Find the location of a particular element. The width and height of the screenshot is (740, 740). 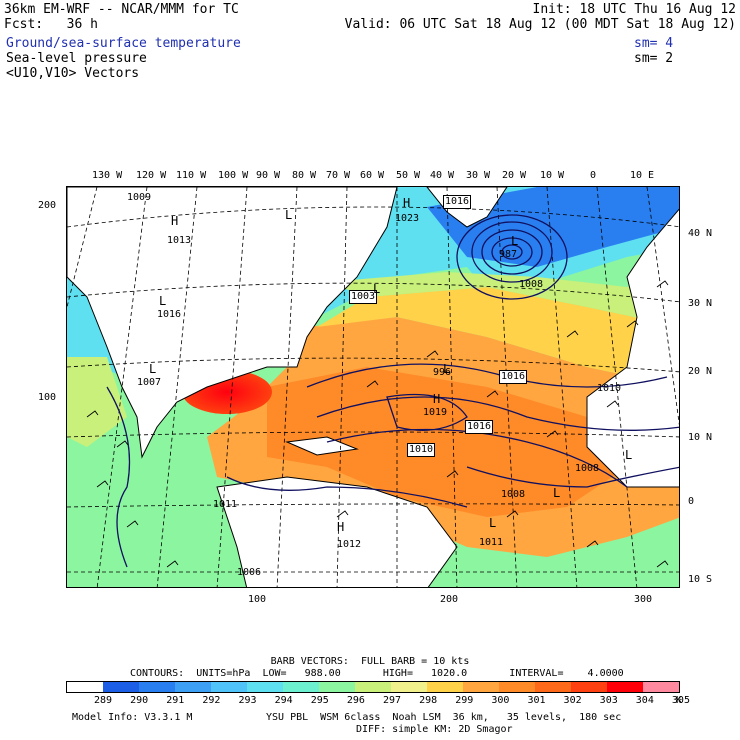

sst-subtropical-zone is located at coordinates (503, 299).